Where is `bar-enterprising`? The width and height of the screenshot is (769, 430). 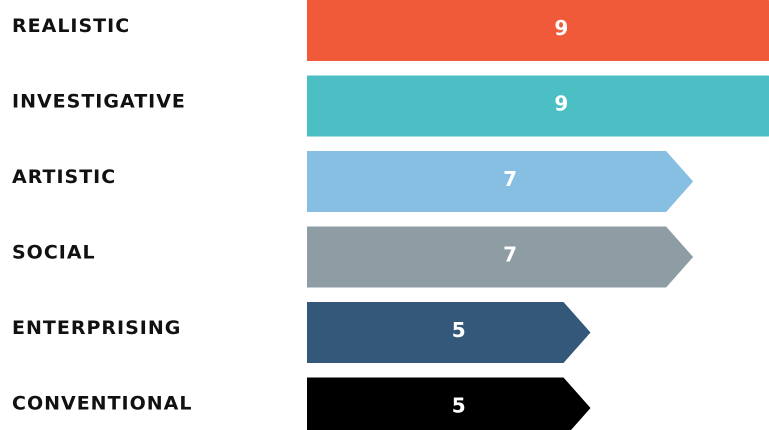
bar-enterprising is located at coordinates (449, 332).